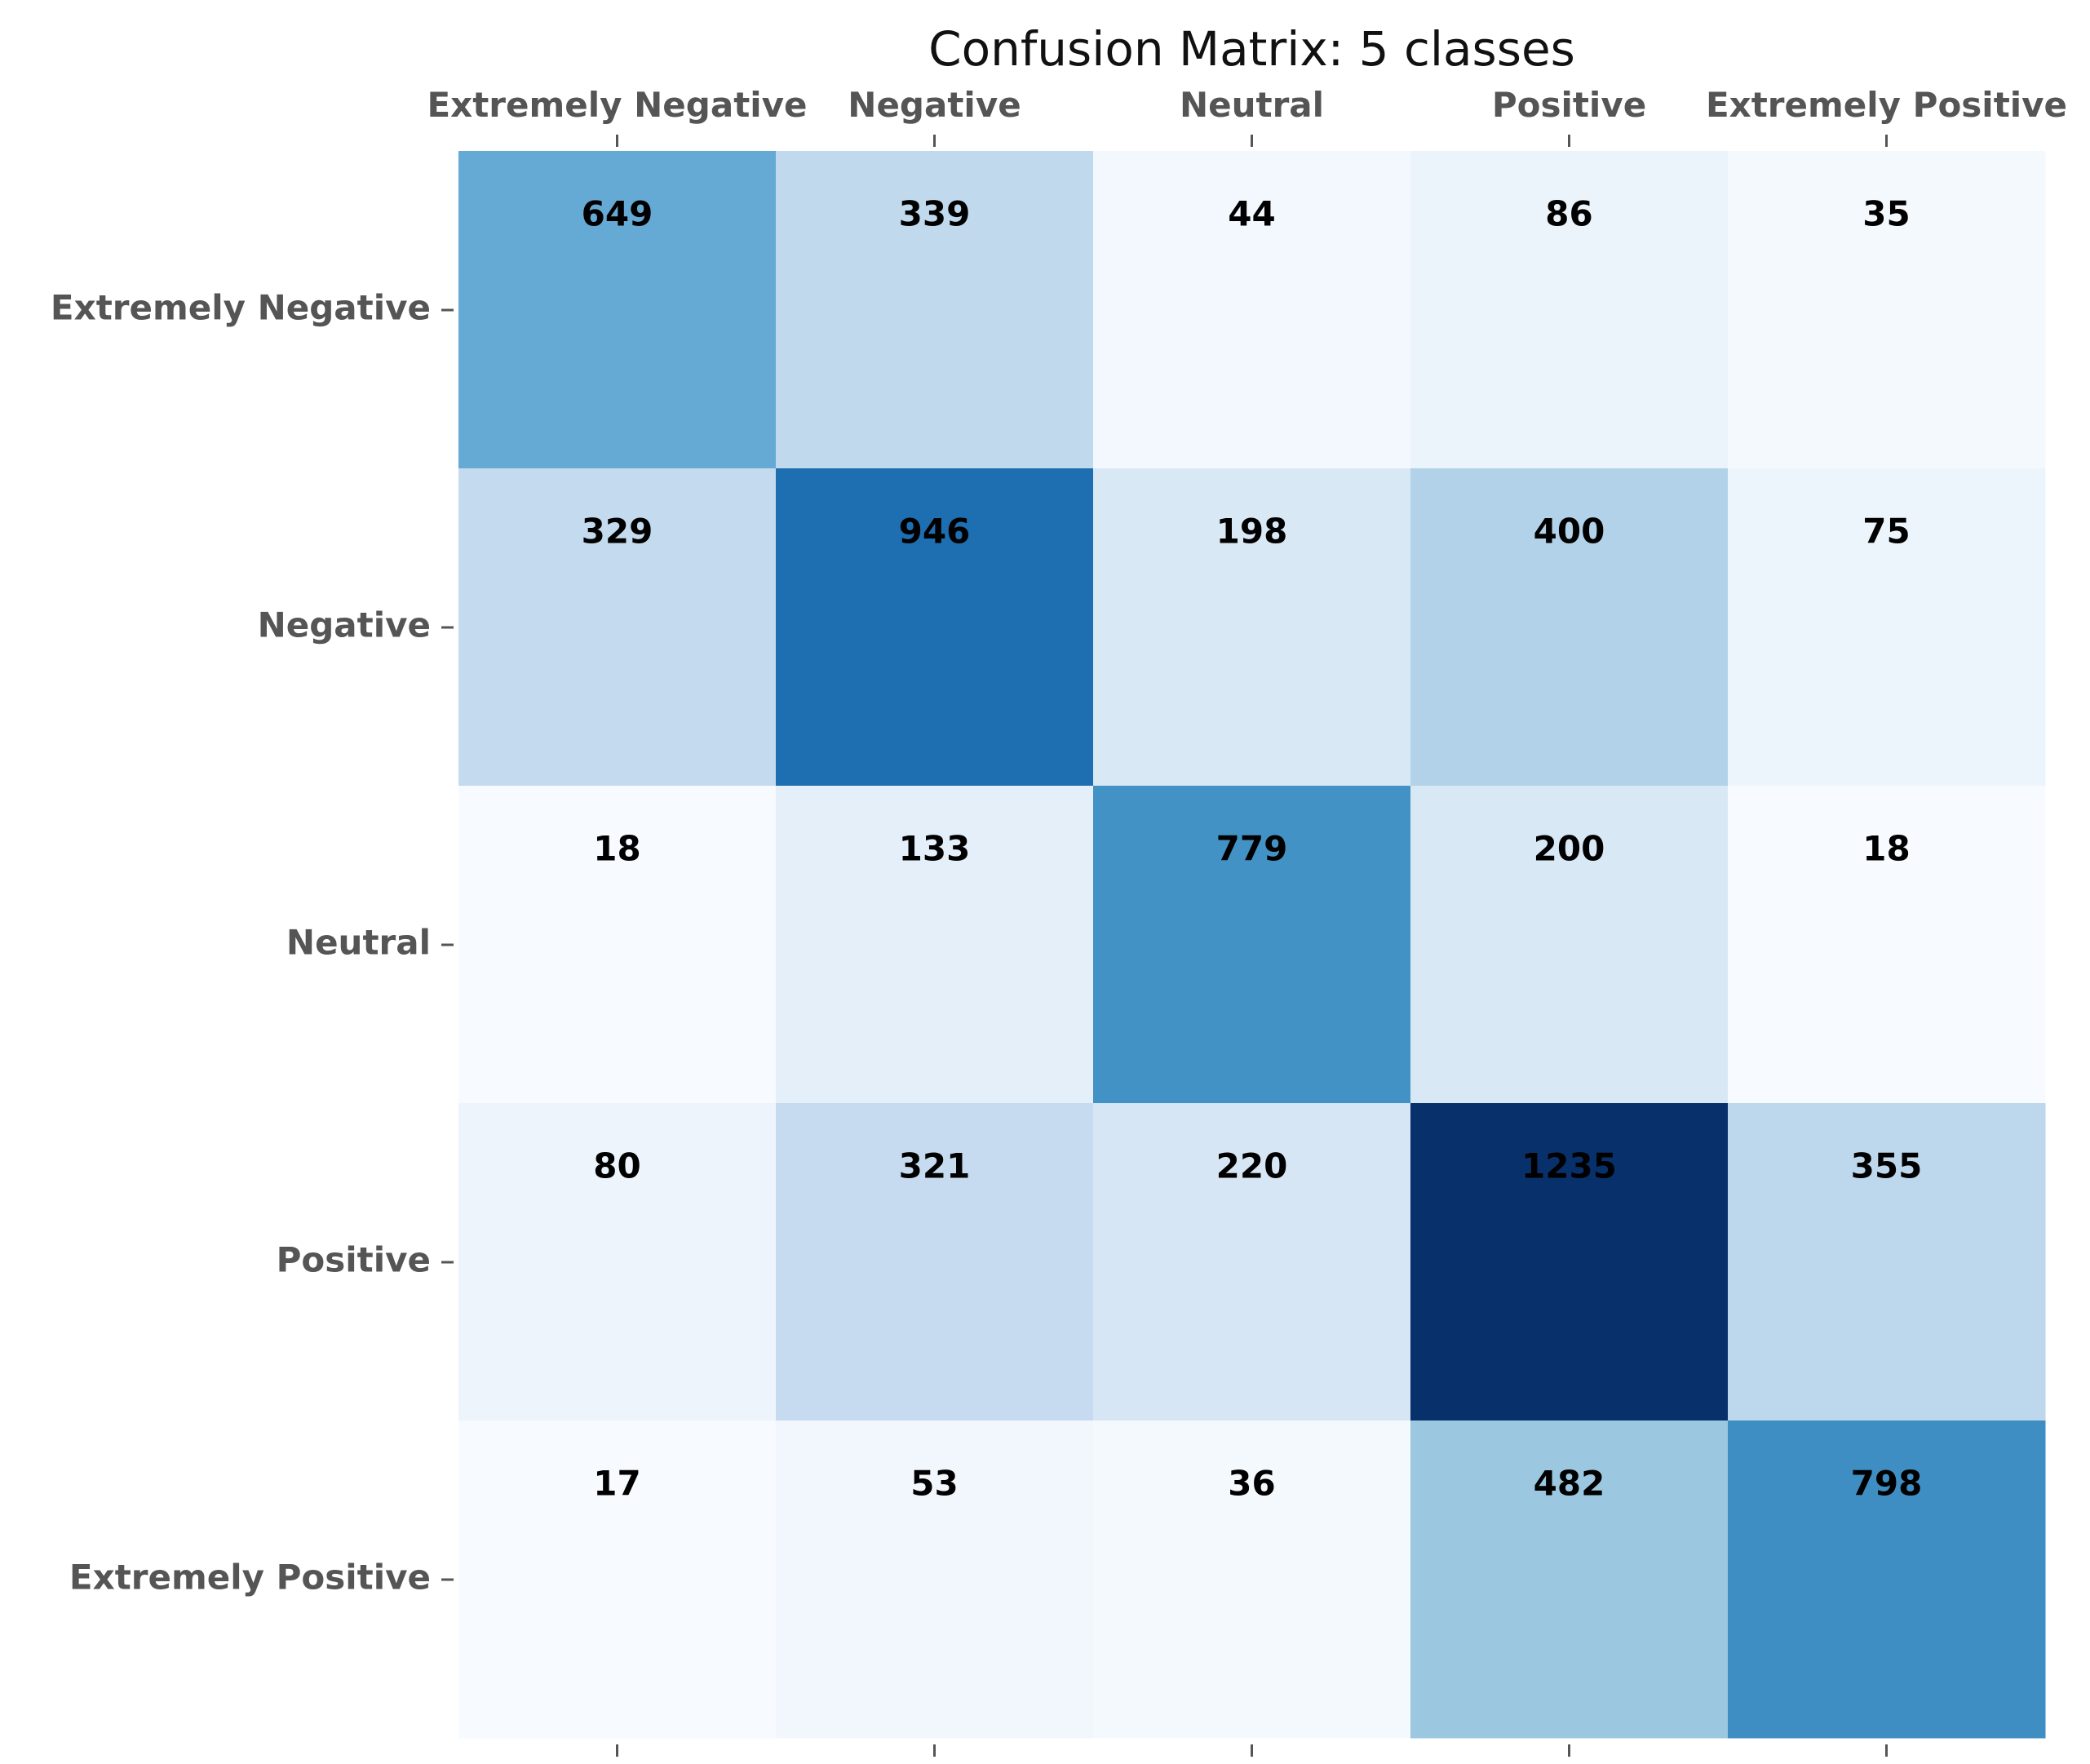  What do you see at coordinates (935, 532) in the screenshot?
I see `cell-value-label: 946` at bounding box center [935, 532].